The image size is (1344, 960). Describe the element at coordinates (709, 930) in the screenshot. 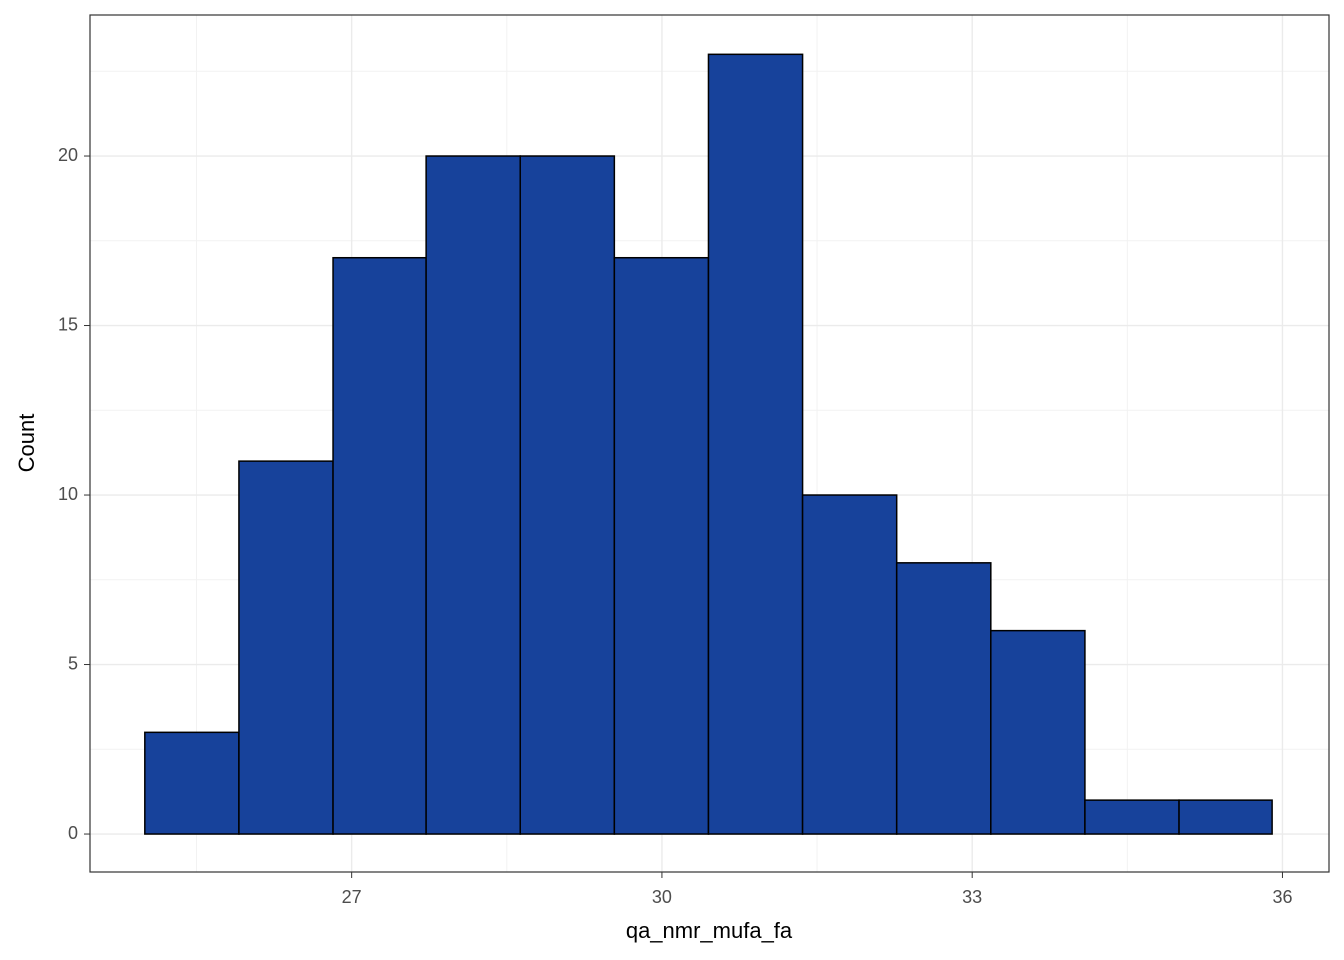

I see `x-axis-title: qa_nmr_mufa_fa` at that location.